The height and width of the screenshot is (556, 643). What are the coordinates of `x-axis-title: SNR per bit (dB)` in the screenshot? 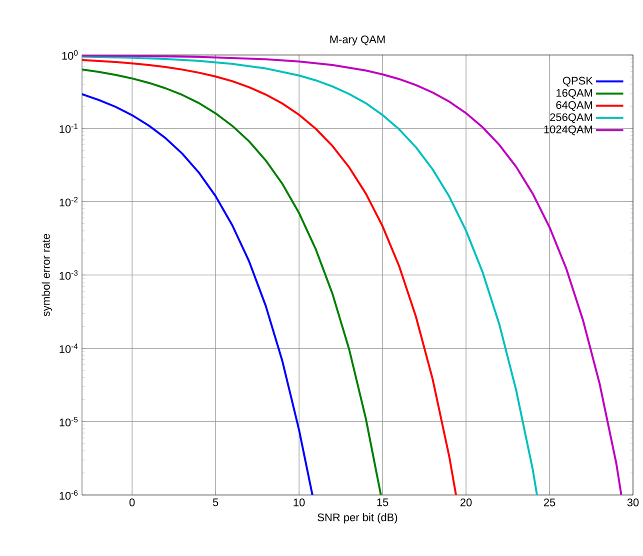 It's located at (358, 518).